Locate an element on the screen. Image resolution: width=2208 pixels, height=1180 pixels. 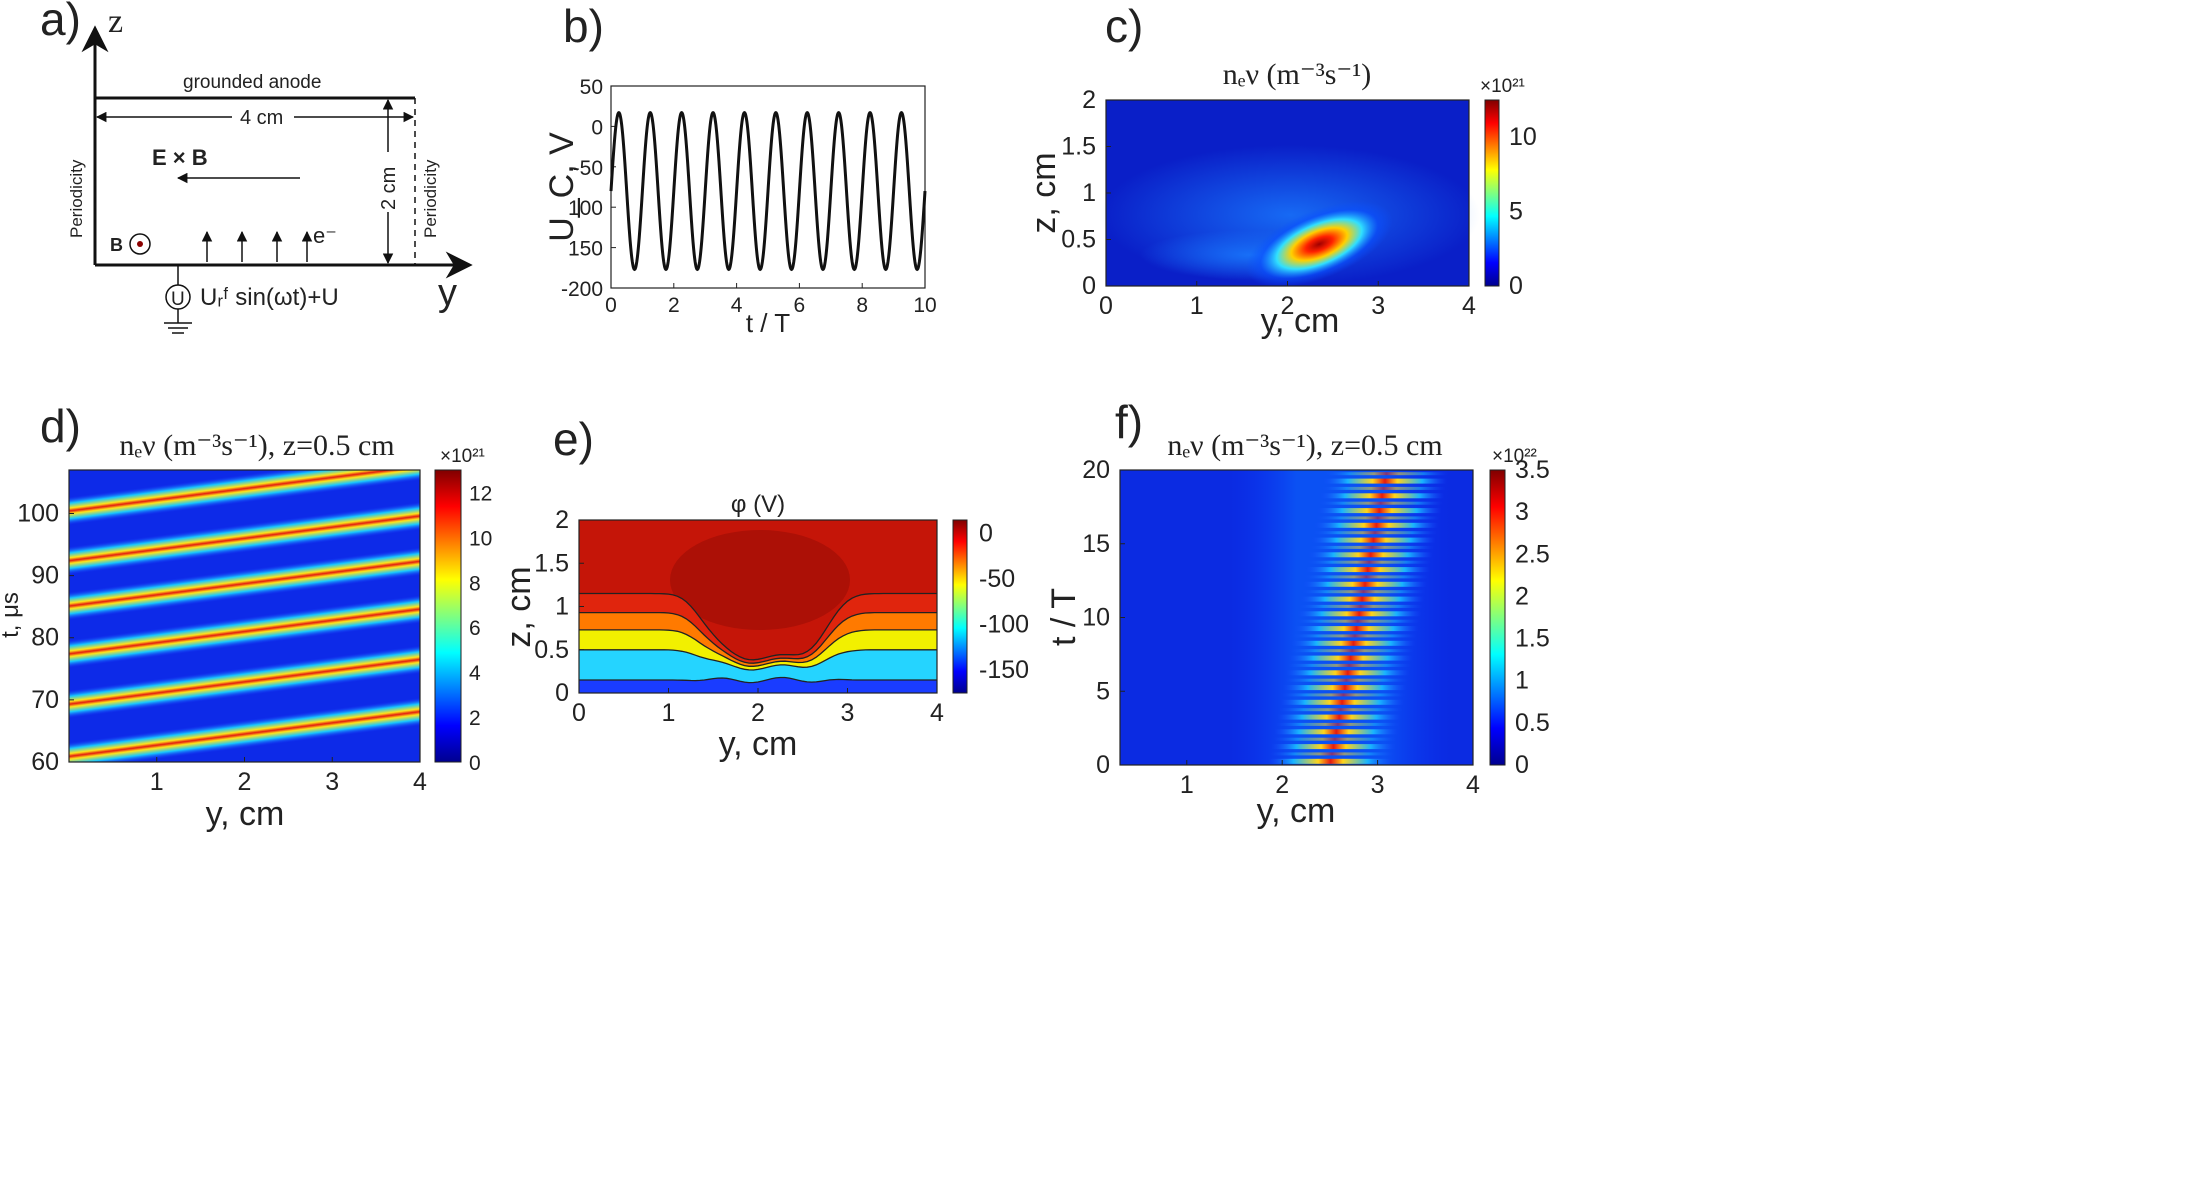
colorbar-f-exponent: ×10²² is located at coordinates (1514, 456).